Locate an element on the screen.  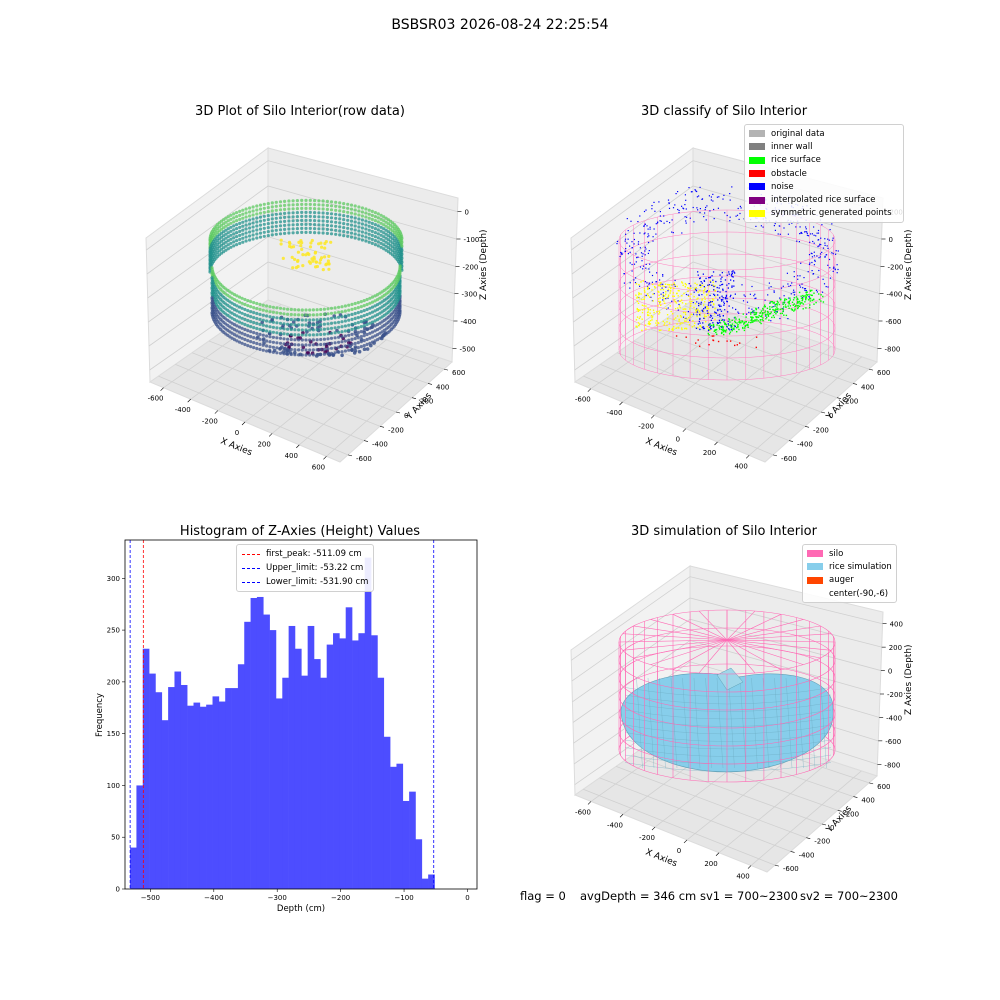
x-tick-label: −500 is located at coordinates (150, 898).